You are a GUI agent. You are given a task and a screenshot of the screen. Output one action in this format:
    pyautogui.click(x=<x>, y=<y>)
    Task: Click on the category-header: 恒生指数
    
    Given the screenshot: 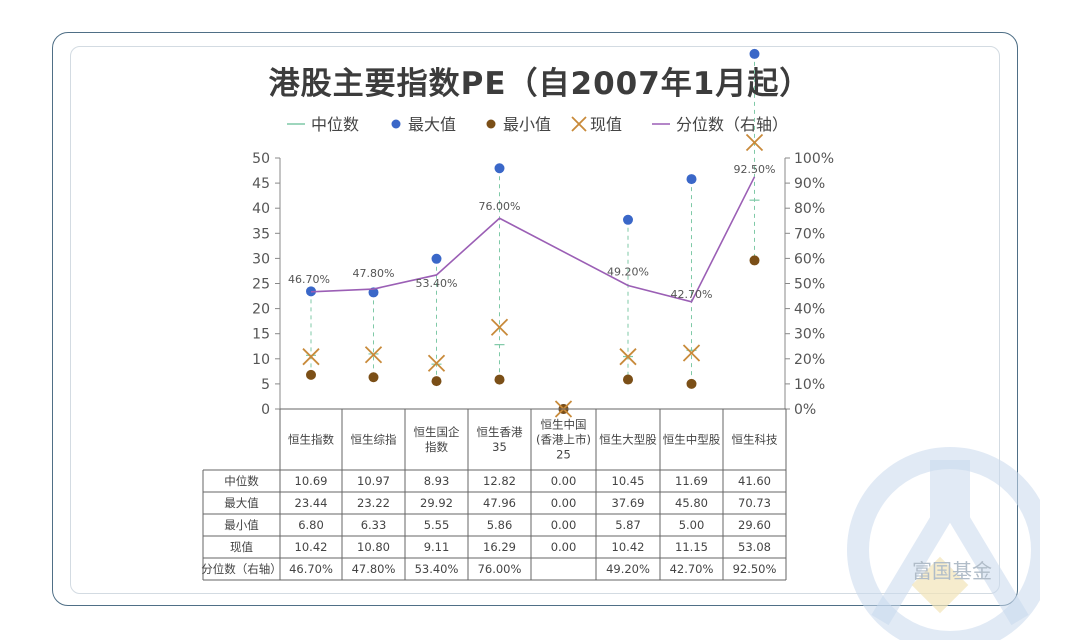 What is the action you would take?
    pyautogui.click(x=311, y=440)
    